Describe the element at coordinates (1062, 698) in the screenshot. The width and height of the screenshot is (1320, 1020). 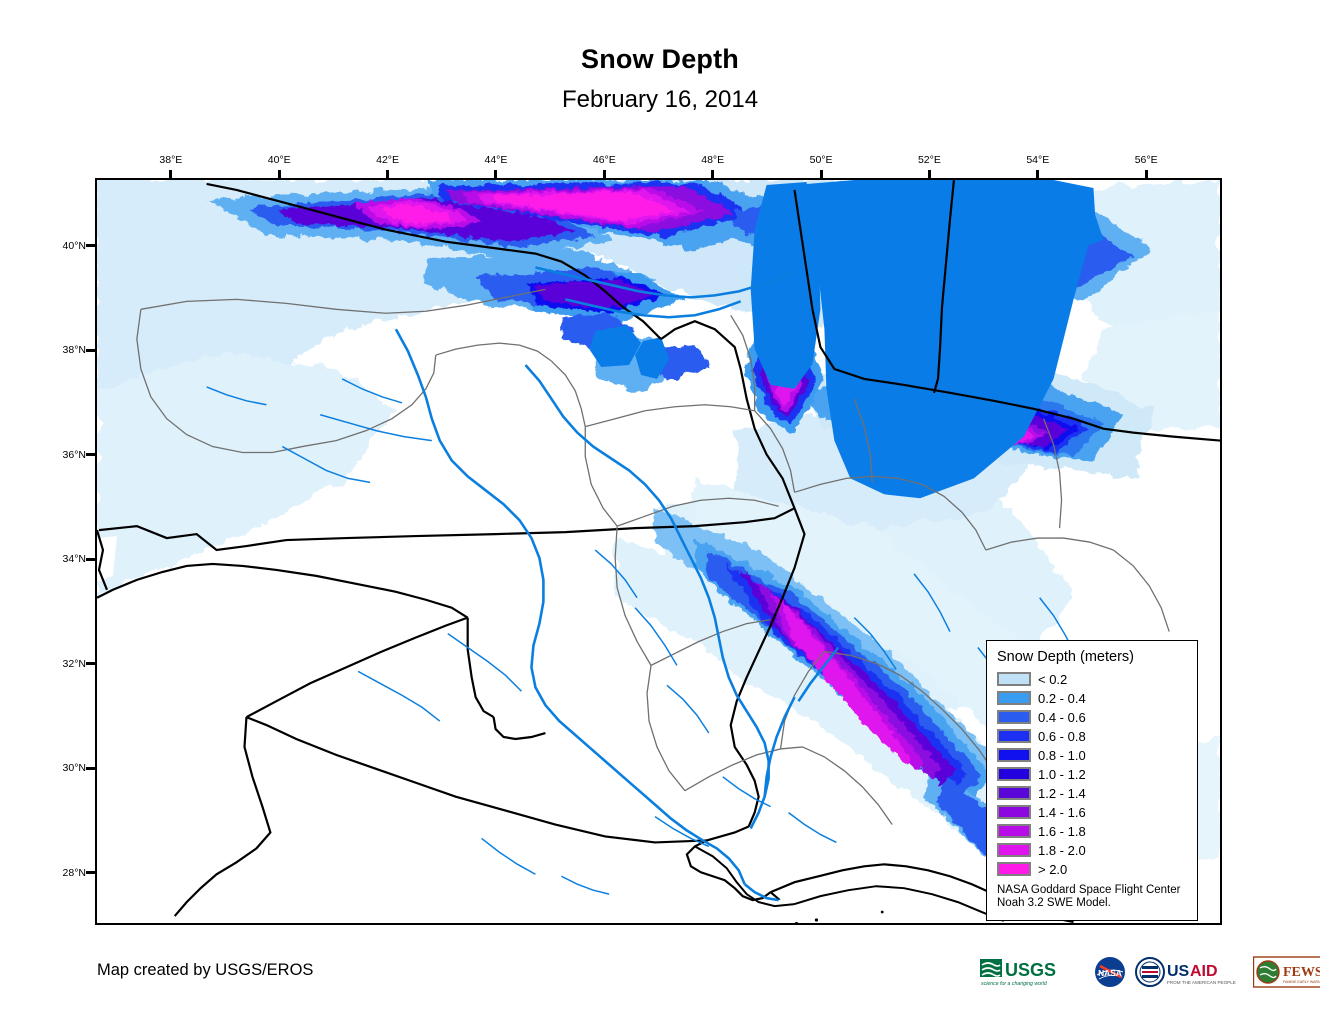
I see `legend-label: 0.2 - 0.4` at that location.